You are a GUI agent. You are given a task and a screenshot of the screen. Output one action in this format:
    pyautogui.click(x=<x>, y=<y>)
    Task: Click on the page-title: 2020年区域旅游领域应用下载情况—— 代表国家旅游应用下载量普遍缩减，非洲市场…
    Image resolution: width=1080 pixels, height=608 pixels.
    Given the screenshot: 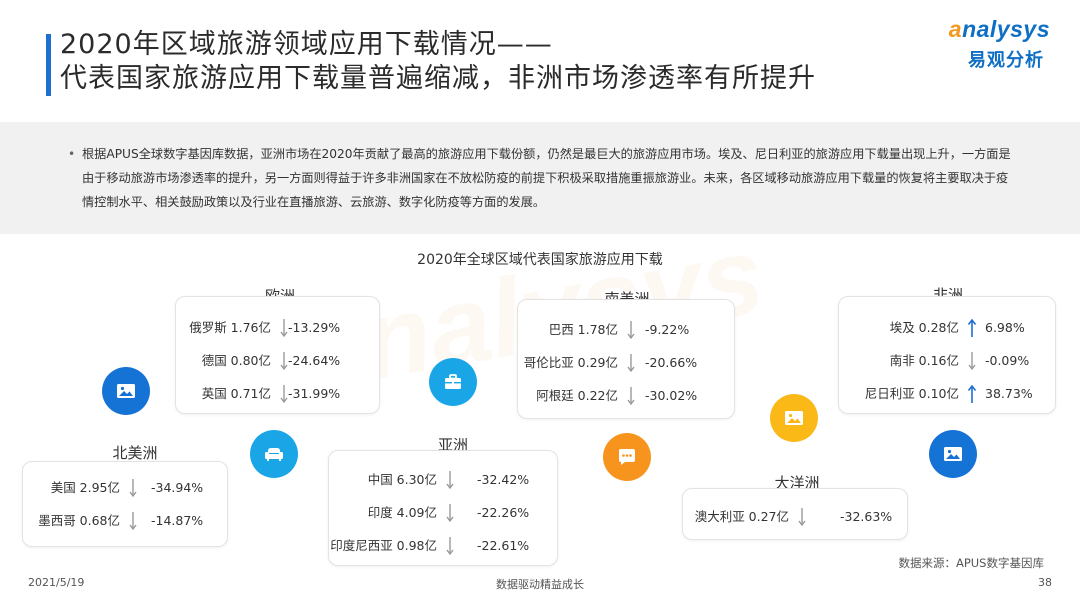 What is the action you would take?
    pyautogui.click(x=438, y=62)
    